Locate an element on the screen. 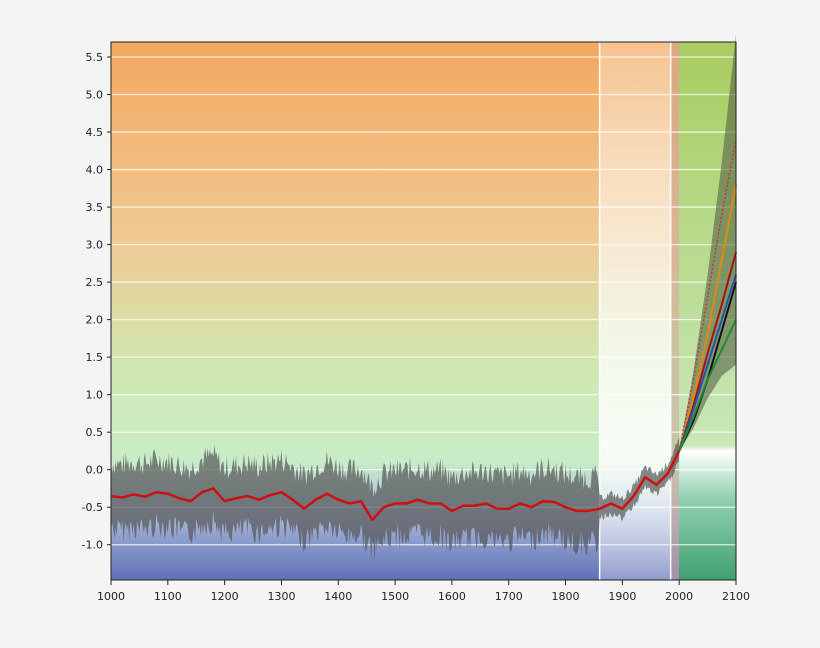 The image size is (820, 648). y-tick-label: 2.0 is located at coordinates (95, 320).